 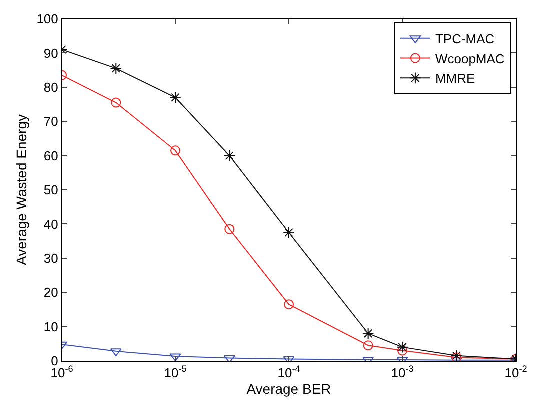 I want to click on x-axis-title: Average BER, so click(x=289, y=388).